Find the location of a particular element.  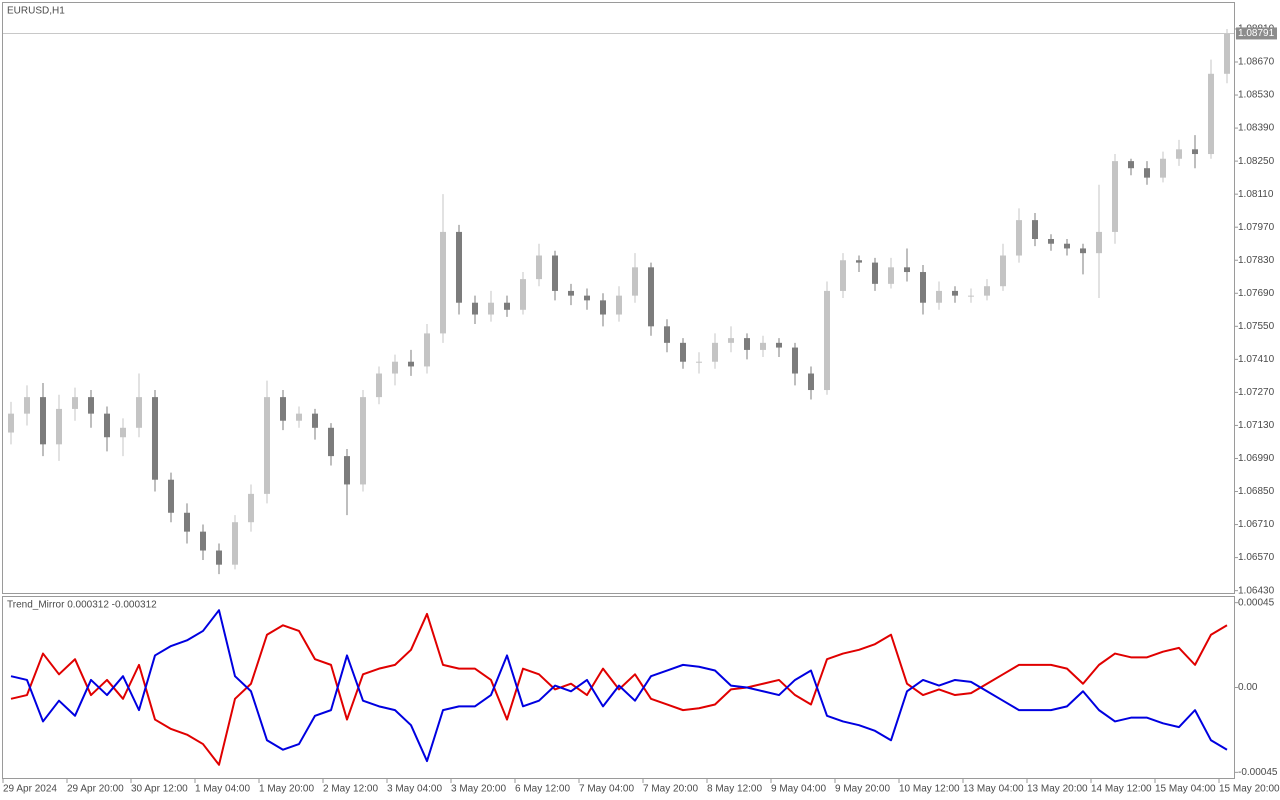

x-tick-label: 13 May 20:00 is located at coordinates (1057, 789).